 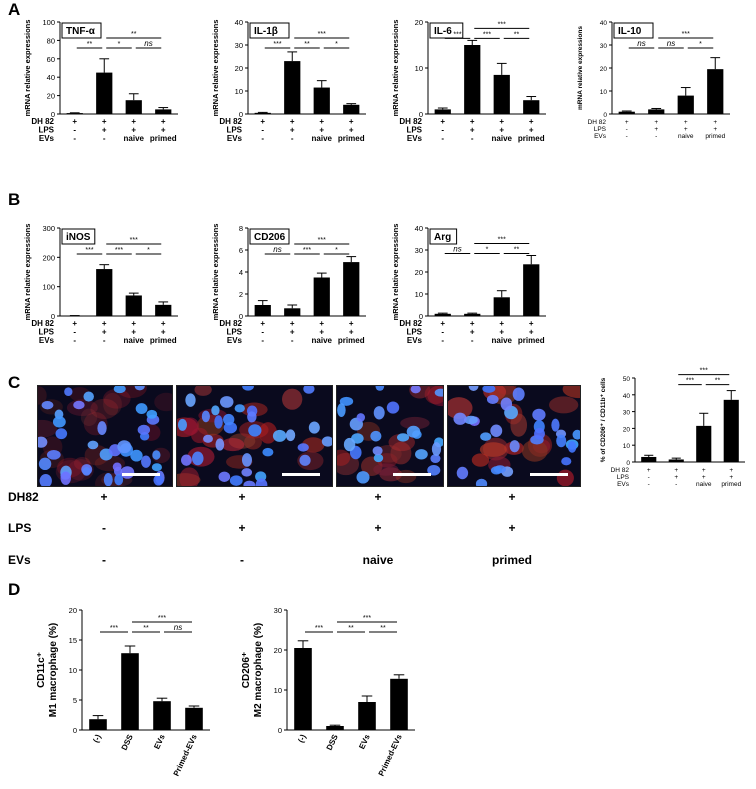 I want to click on significance-label: *, so click(x=336, y=250).